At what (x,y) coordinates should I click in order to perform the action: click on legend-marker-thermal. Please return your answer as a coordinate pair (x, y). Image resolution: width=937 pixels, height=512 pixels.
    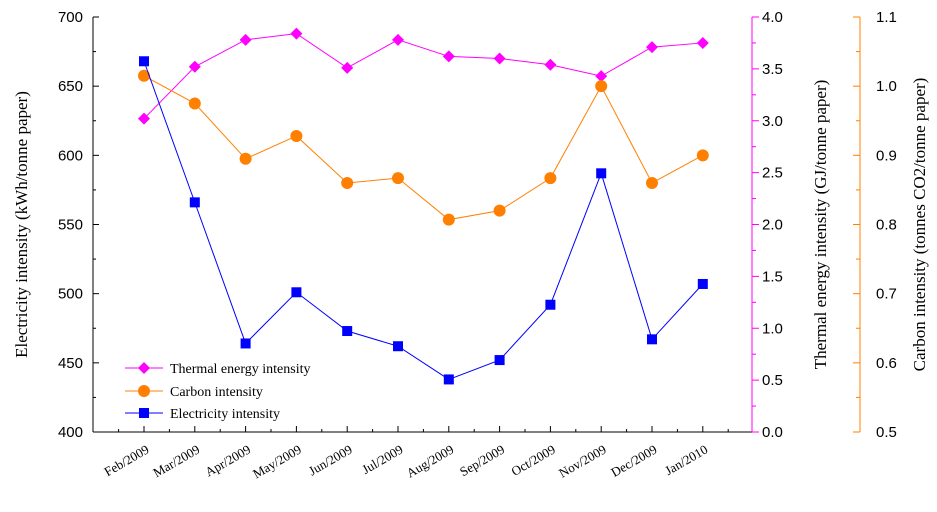
    Looking at the image, I should click on (144, 368).